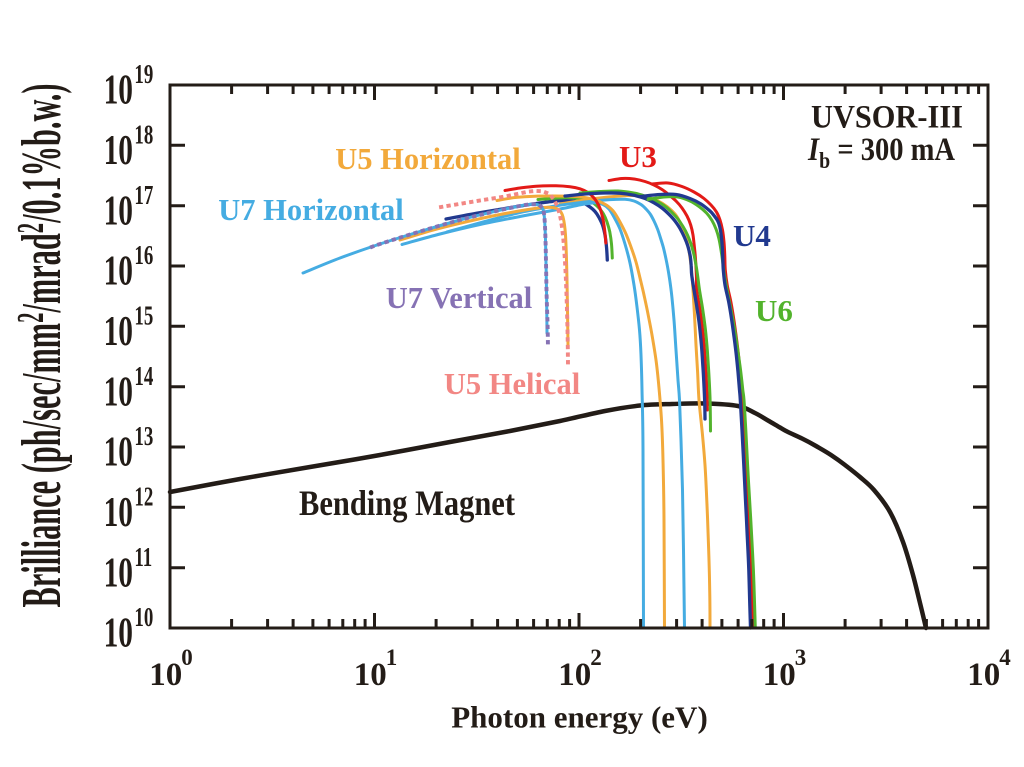  I want to click on svg-text: 1018, so click(129, 146).